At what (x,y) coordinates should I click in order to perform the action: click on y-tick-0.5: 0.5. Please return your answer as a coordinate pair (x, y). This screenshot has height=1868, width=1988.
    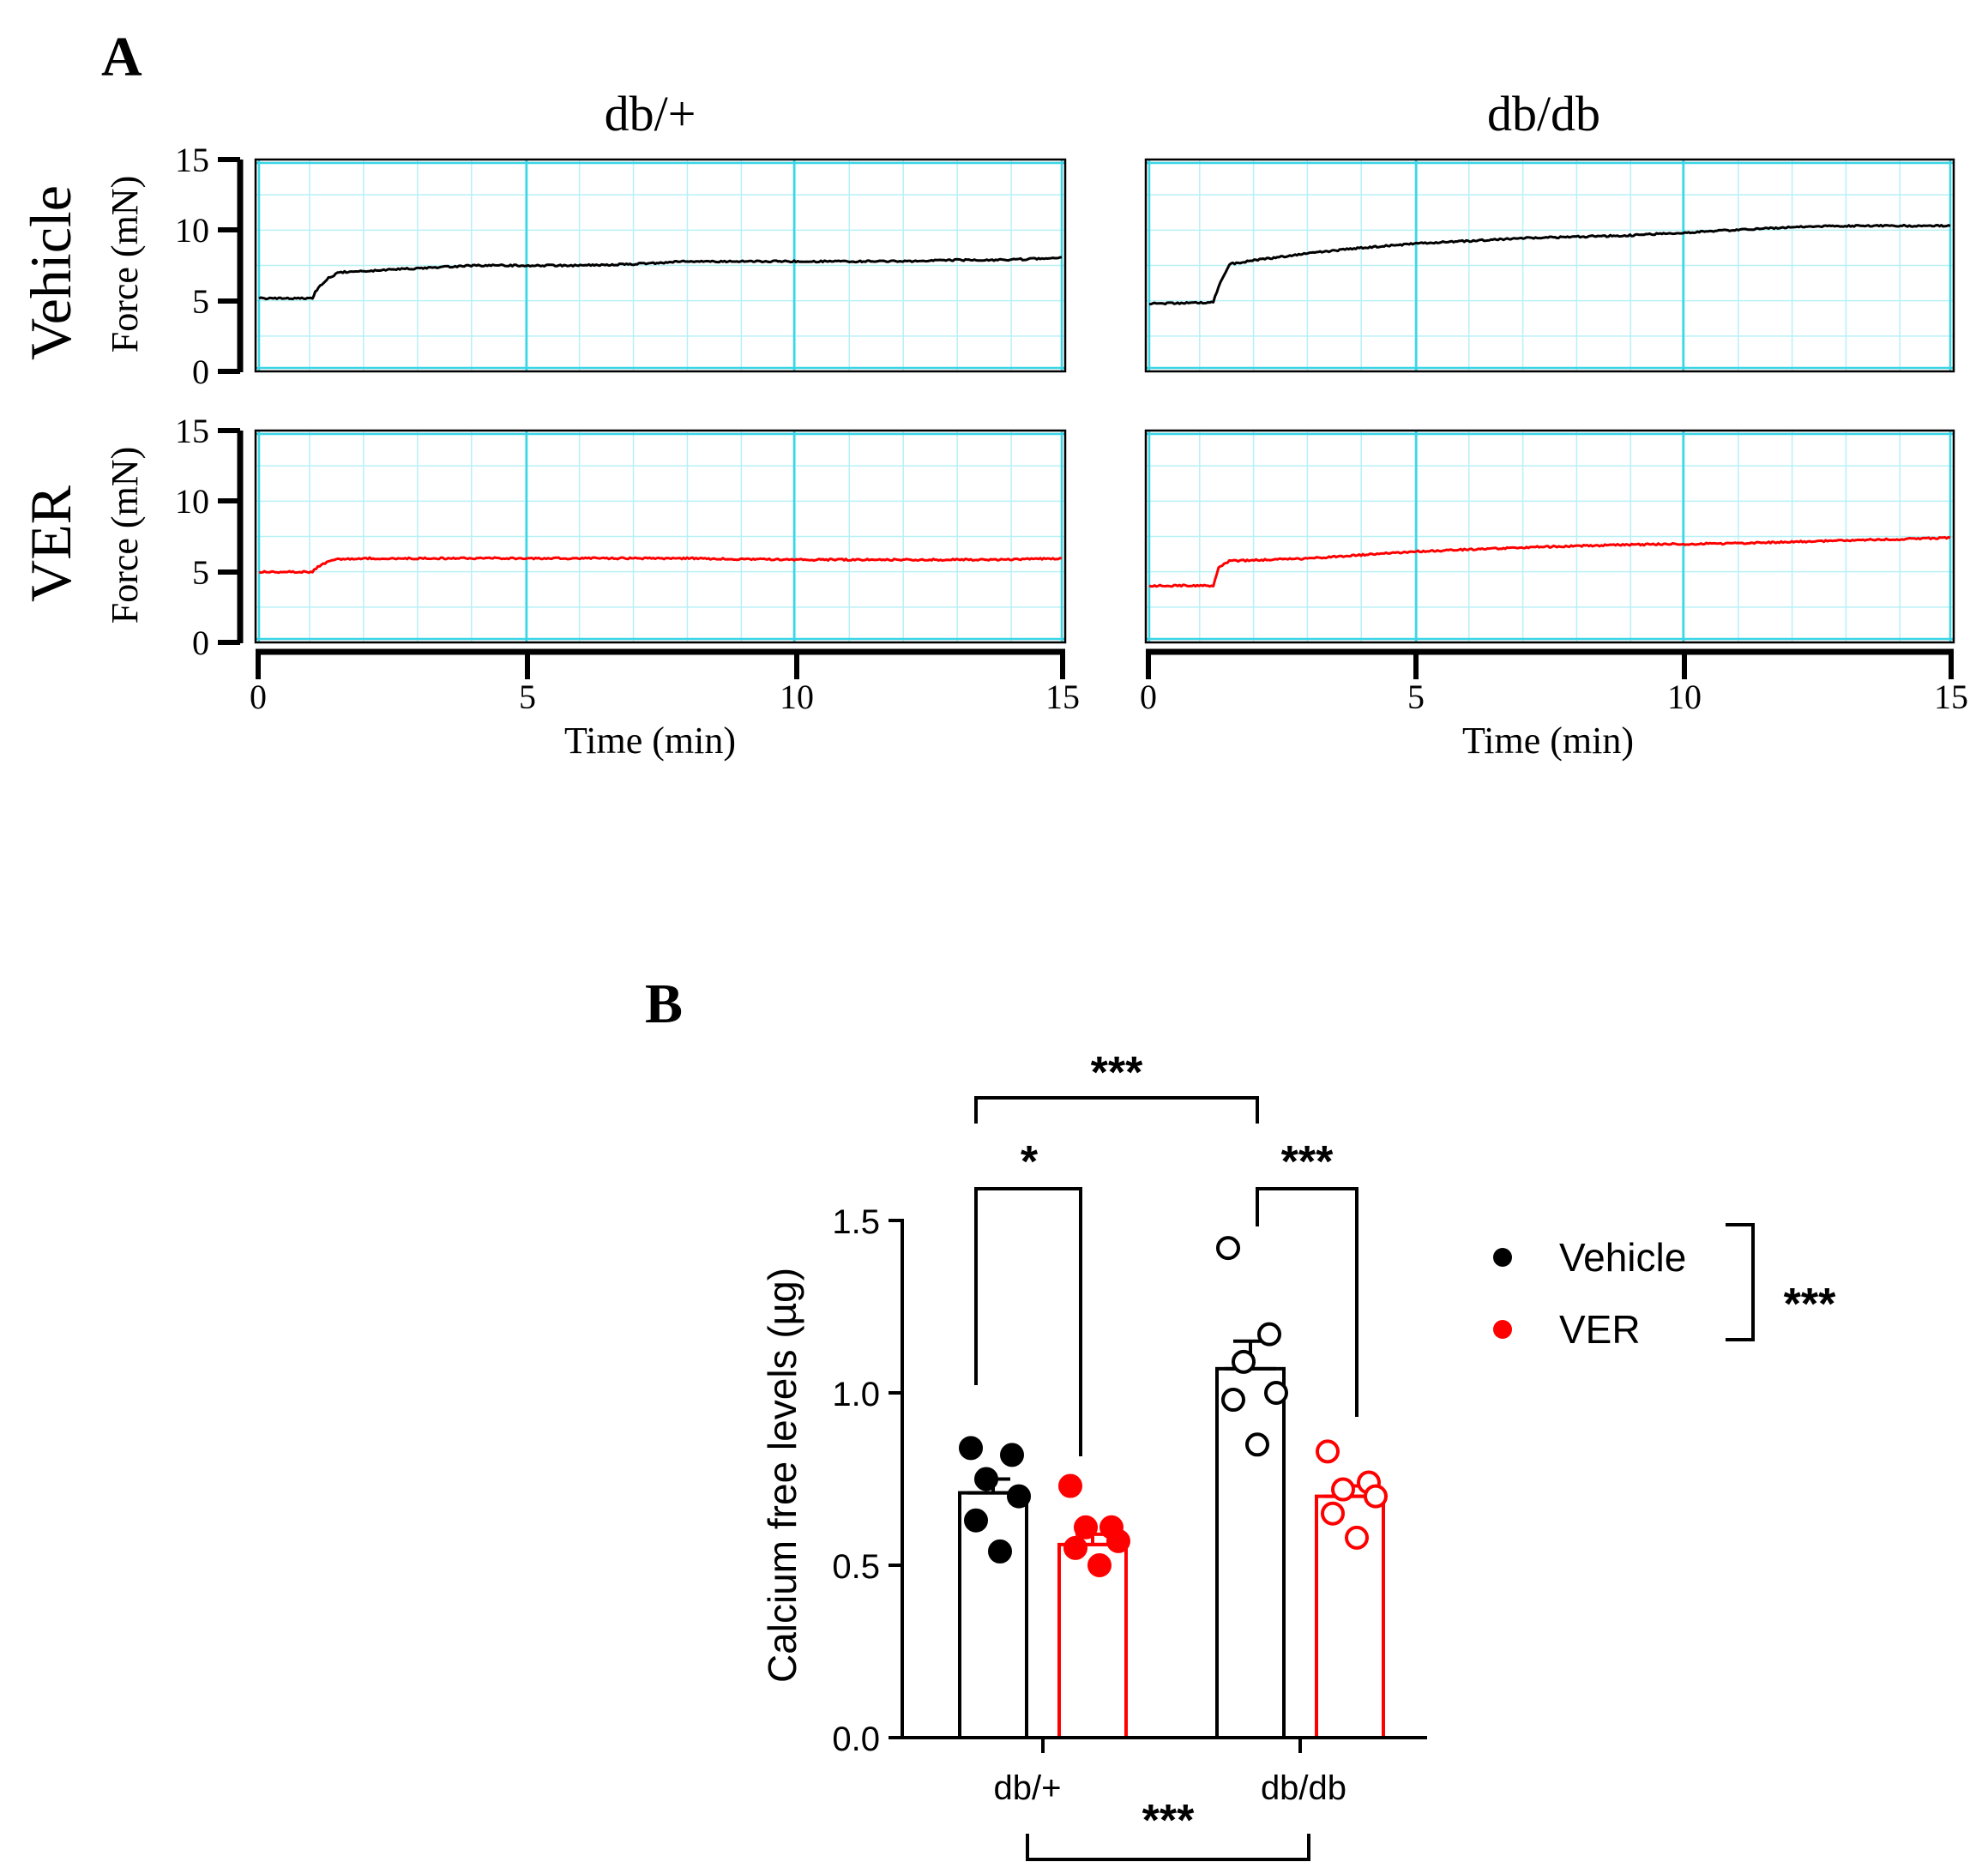
    Looking at the image, I should click on (856, 1567).